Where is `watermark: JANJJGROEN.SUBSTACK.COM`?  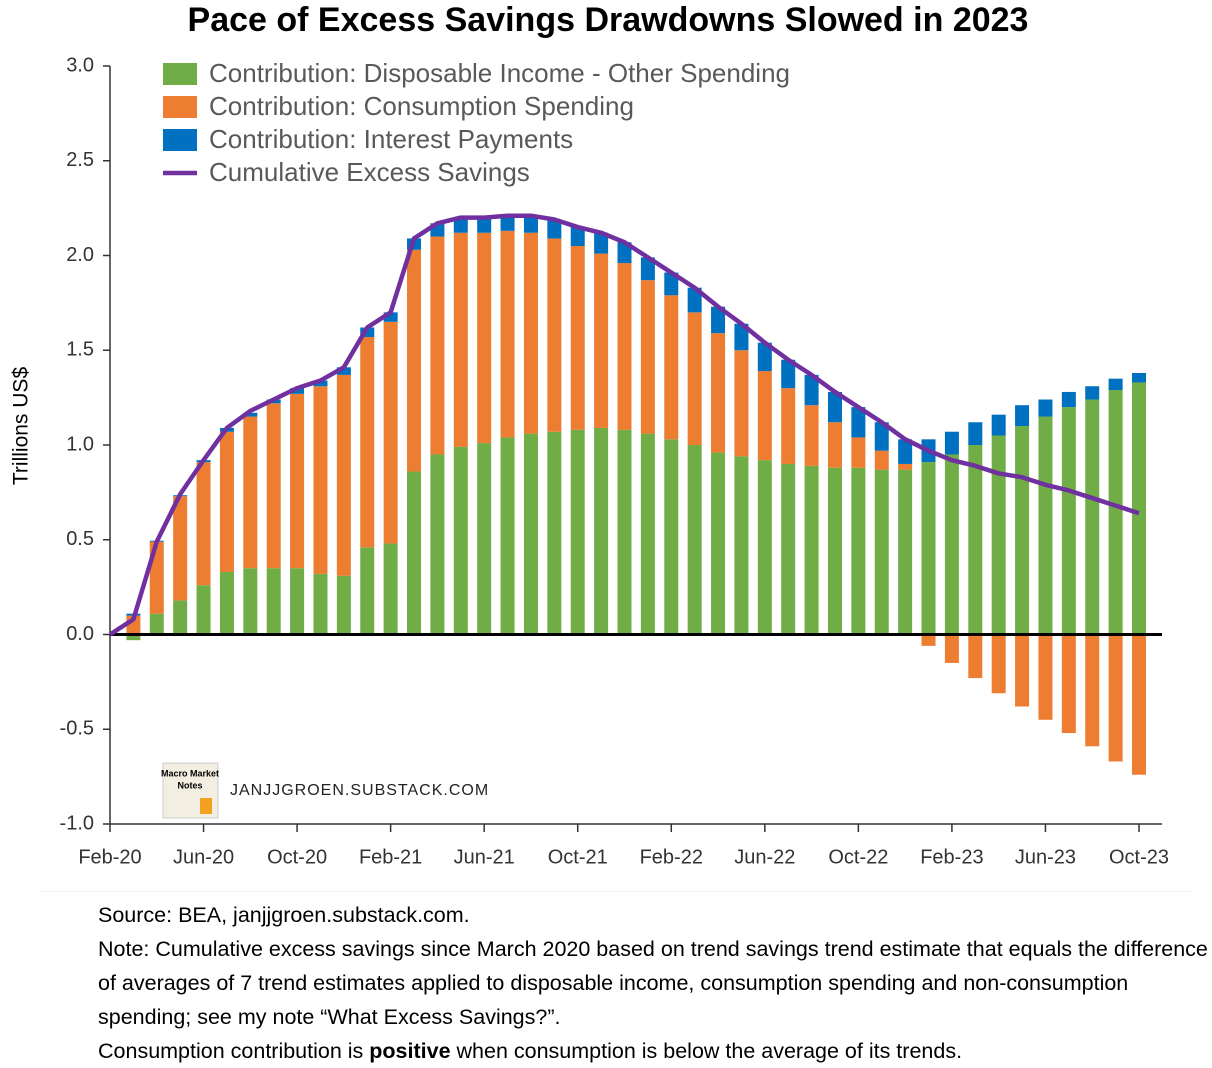
watermark: JANJJGROEN.SUBSTACK.COM is located at coordinates (359, 790).